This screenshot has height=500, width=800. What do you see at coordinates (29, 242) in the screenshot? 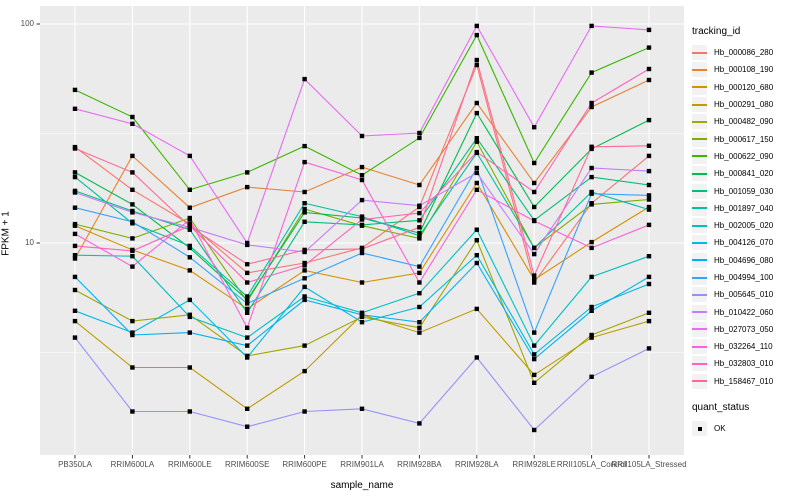
I see `y-tick-label: 10` at bounding box center [29, 242].